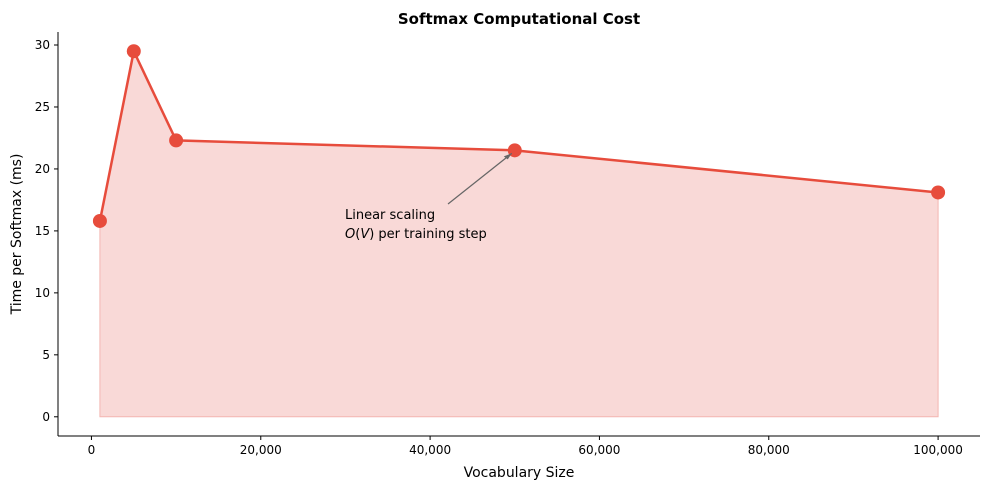  What do you see at coordinates (42, 293) in the screenshot?
I see `y-tick-label: 10` at bounding box center [42, 293].